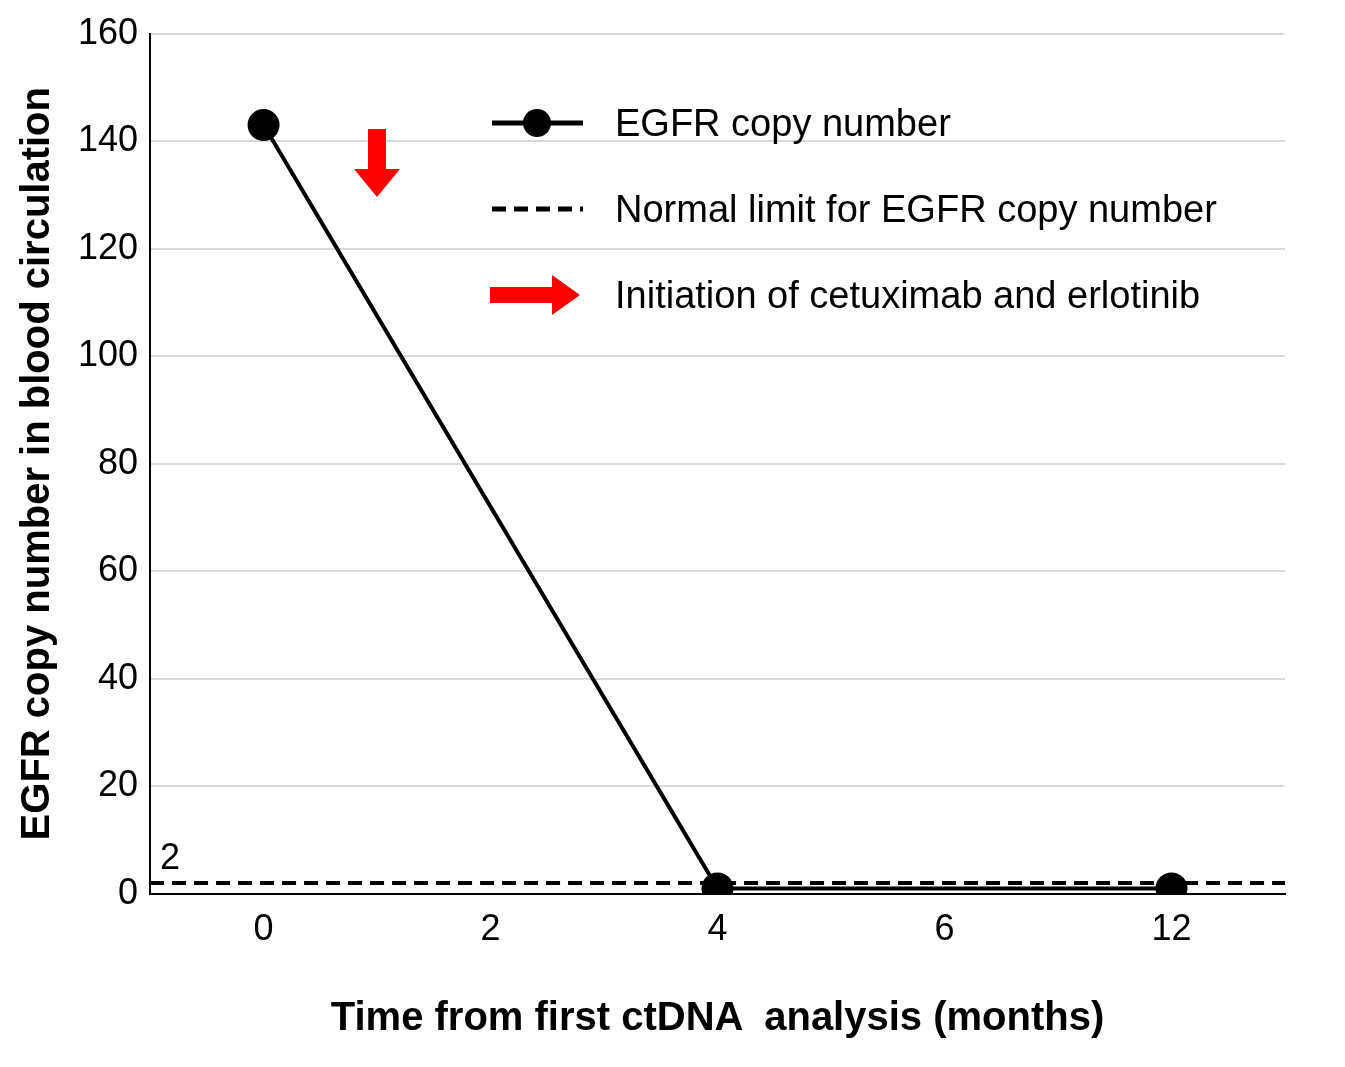 The height and width of the screenshot is (1067, 1345). What do you see at coordinates (118, 676) in the screenshot?
I see `y-tick-label: 40` at bounding box center [118, 676].